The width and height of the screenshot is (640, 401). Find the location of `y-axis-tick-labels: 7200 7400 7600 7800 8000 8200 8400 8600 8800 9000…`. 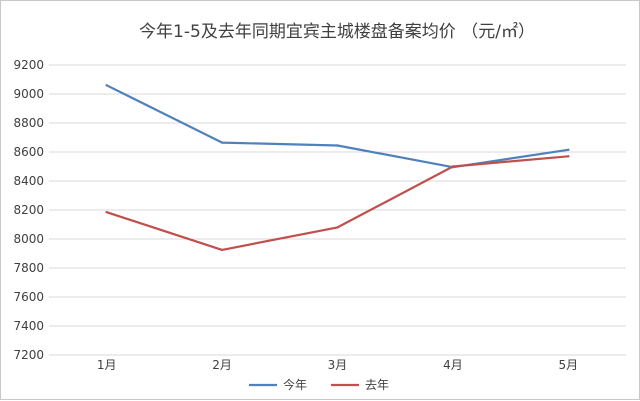

y-axis-tick-labels: 7200 7400 7600 7800 8000 8200 8400 8600 8800 9000… is located at coordinates (28, 210).